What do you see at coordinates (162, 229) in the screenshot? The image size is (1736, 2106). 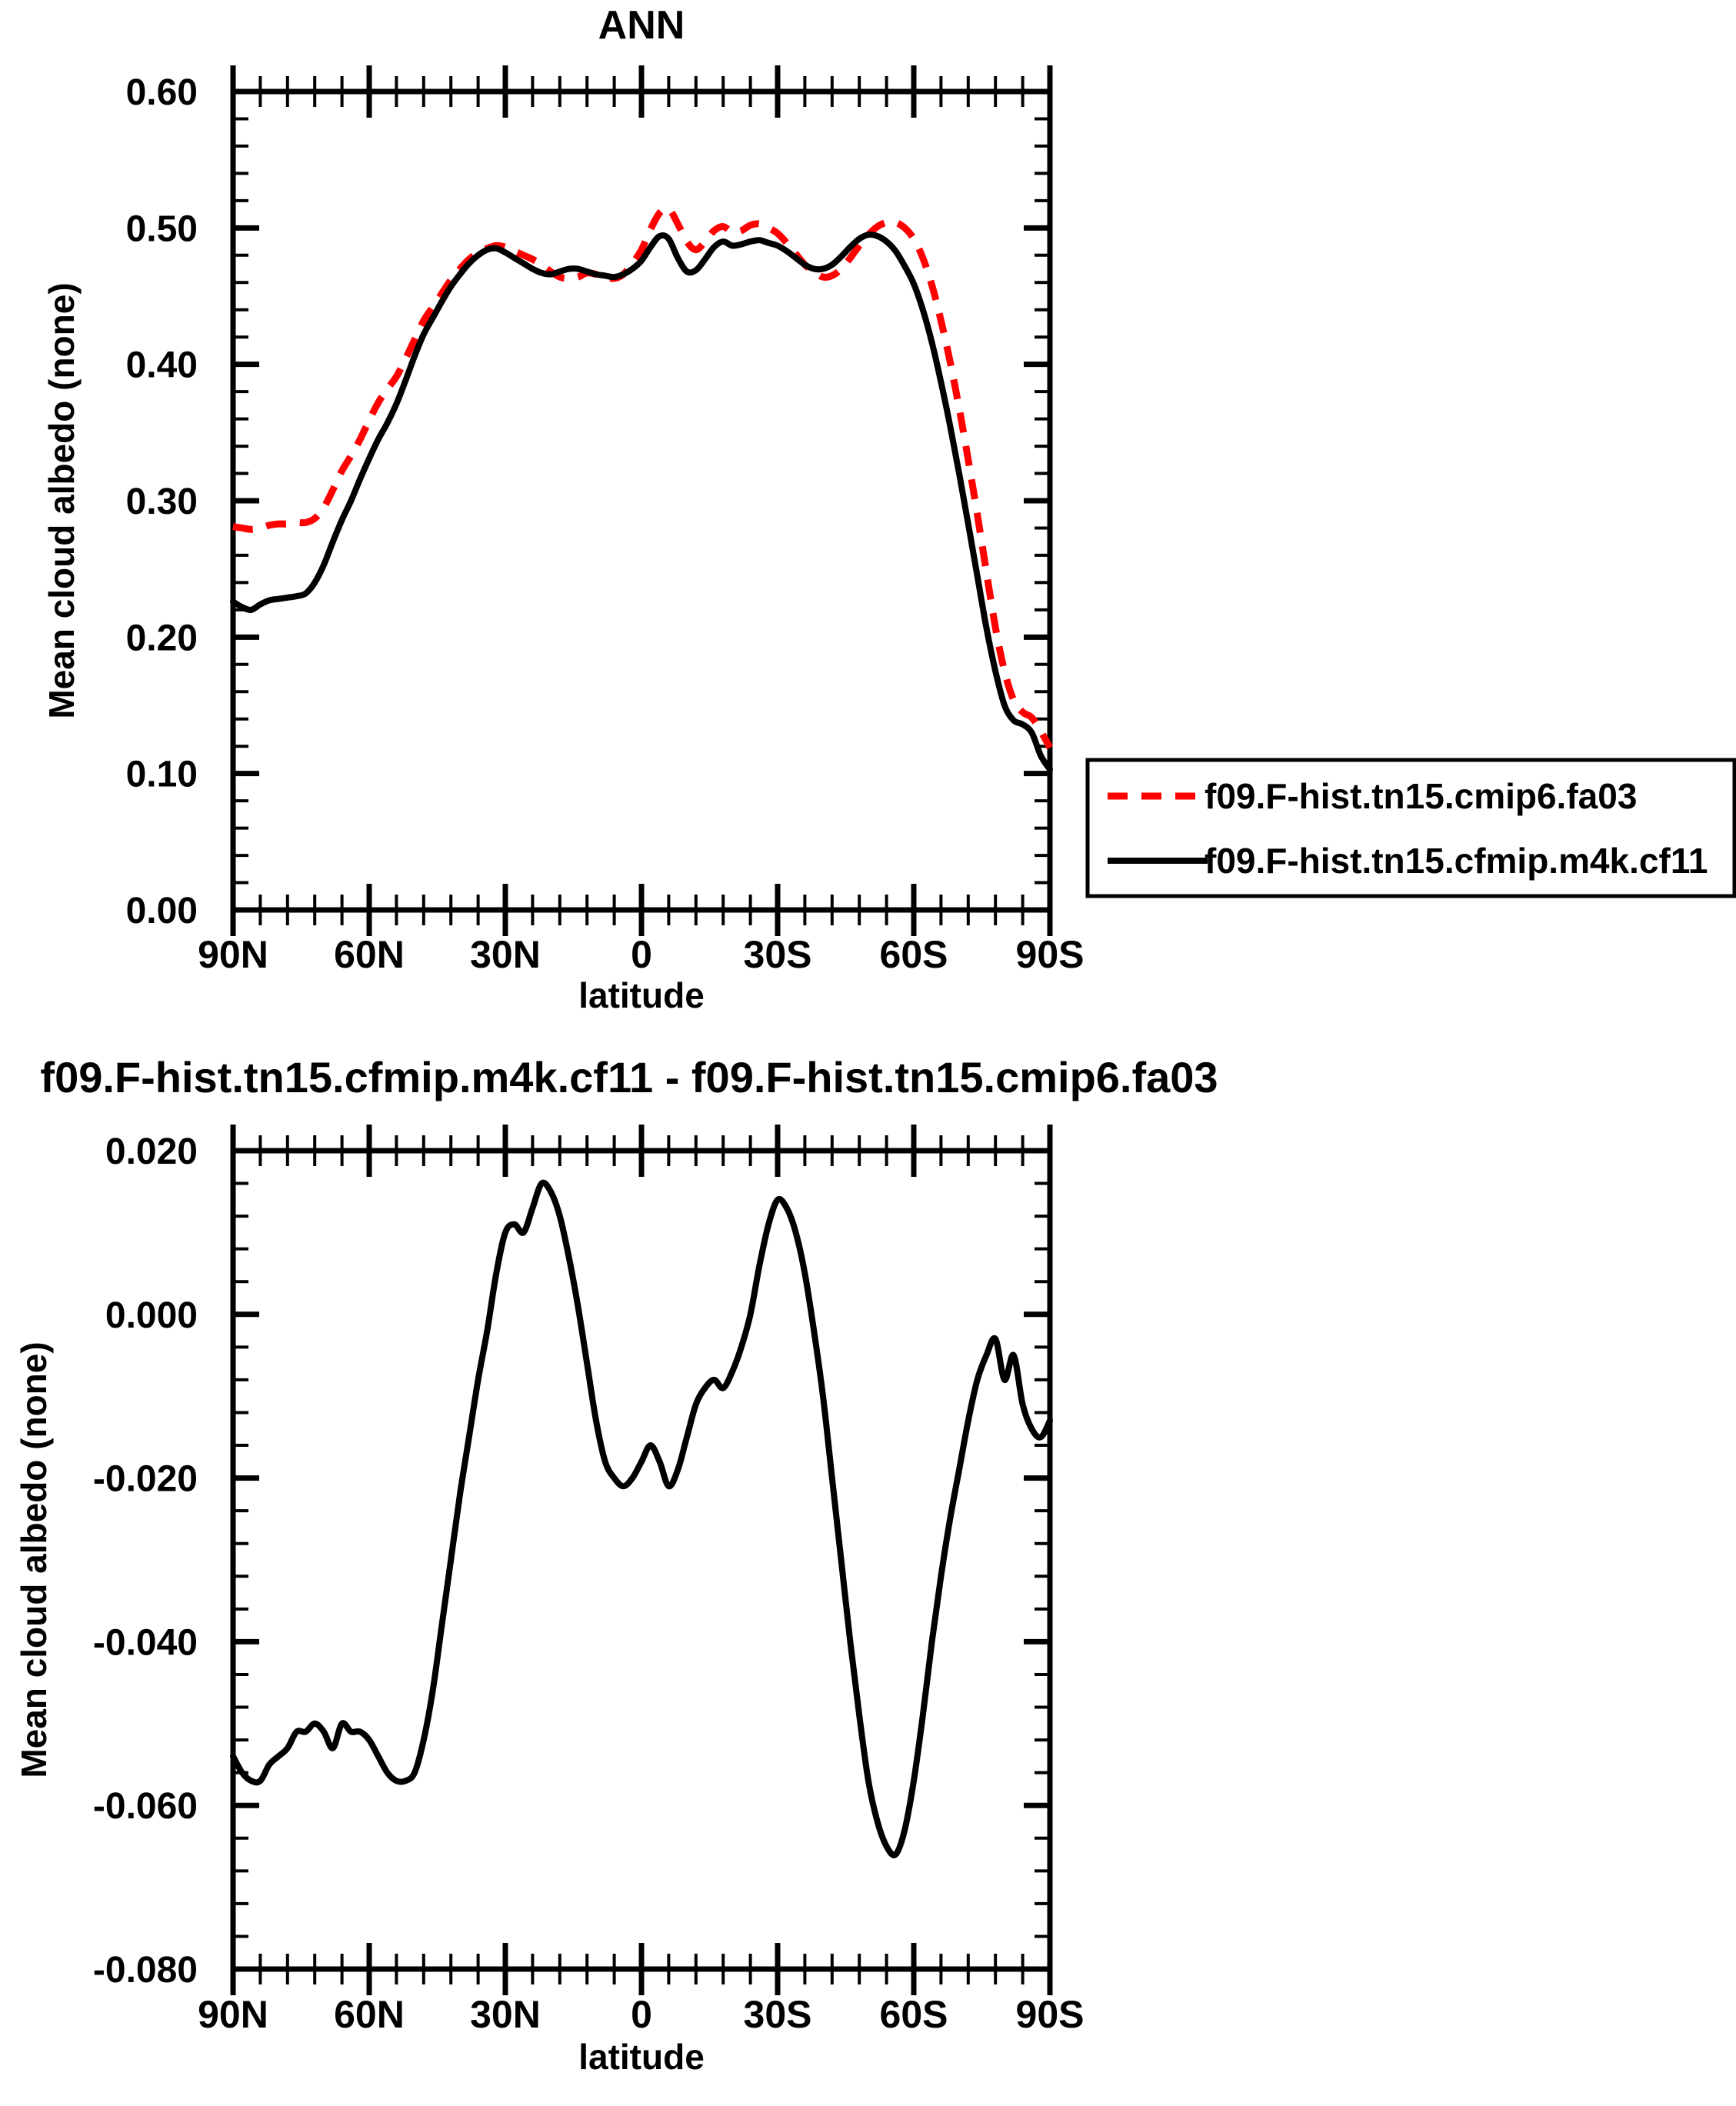 I see `y-tick-label: 0.50` at bounding box center [162, 229].